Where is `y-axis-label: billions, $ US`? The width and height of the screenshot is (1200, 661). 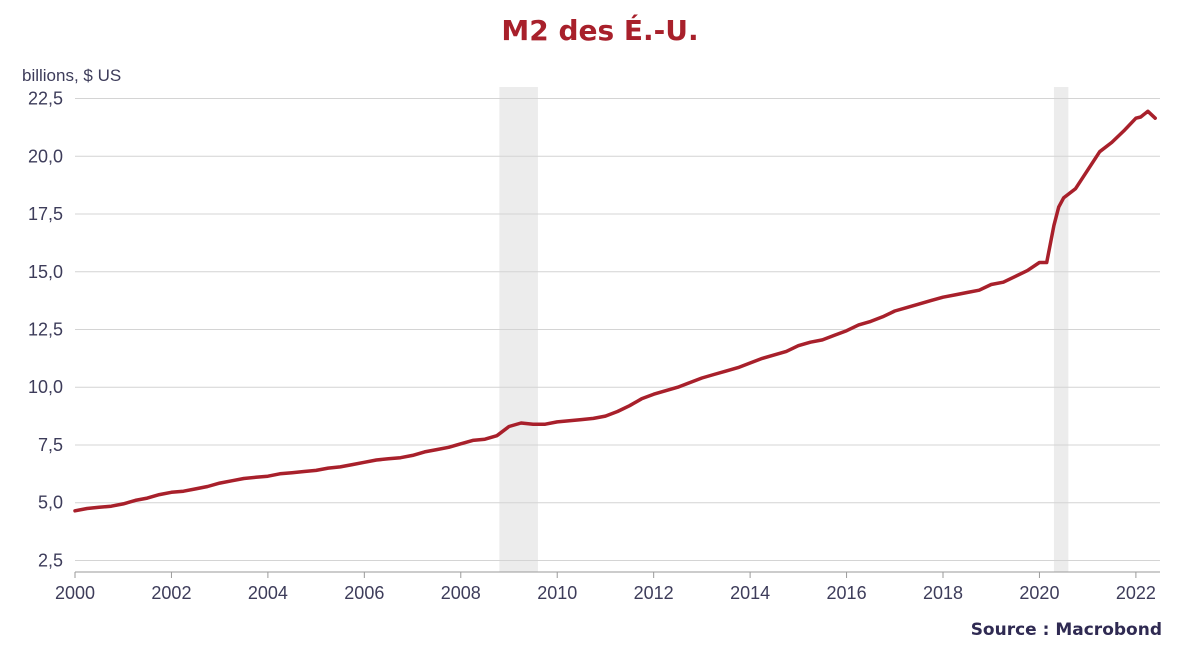 y-axis-label: billions, $ US is located at coordinates (72, 75).